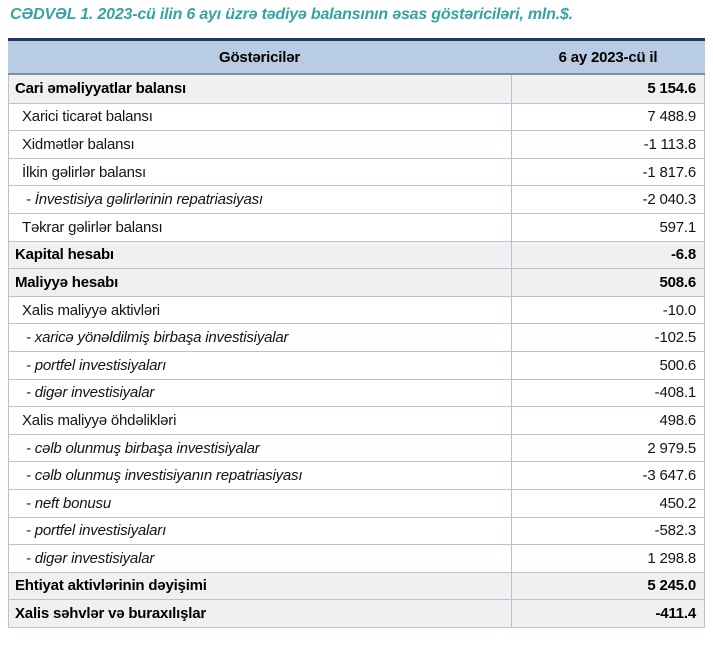 The height and width of the screenshot is (657, 713). I want to click on table-row: - digər investisiyalar -408.1, so click(356, 392).